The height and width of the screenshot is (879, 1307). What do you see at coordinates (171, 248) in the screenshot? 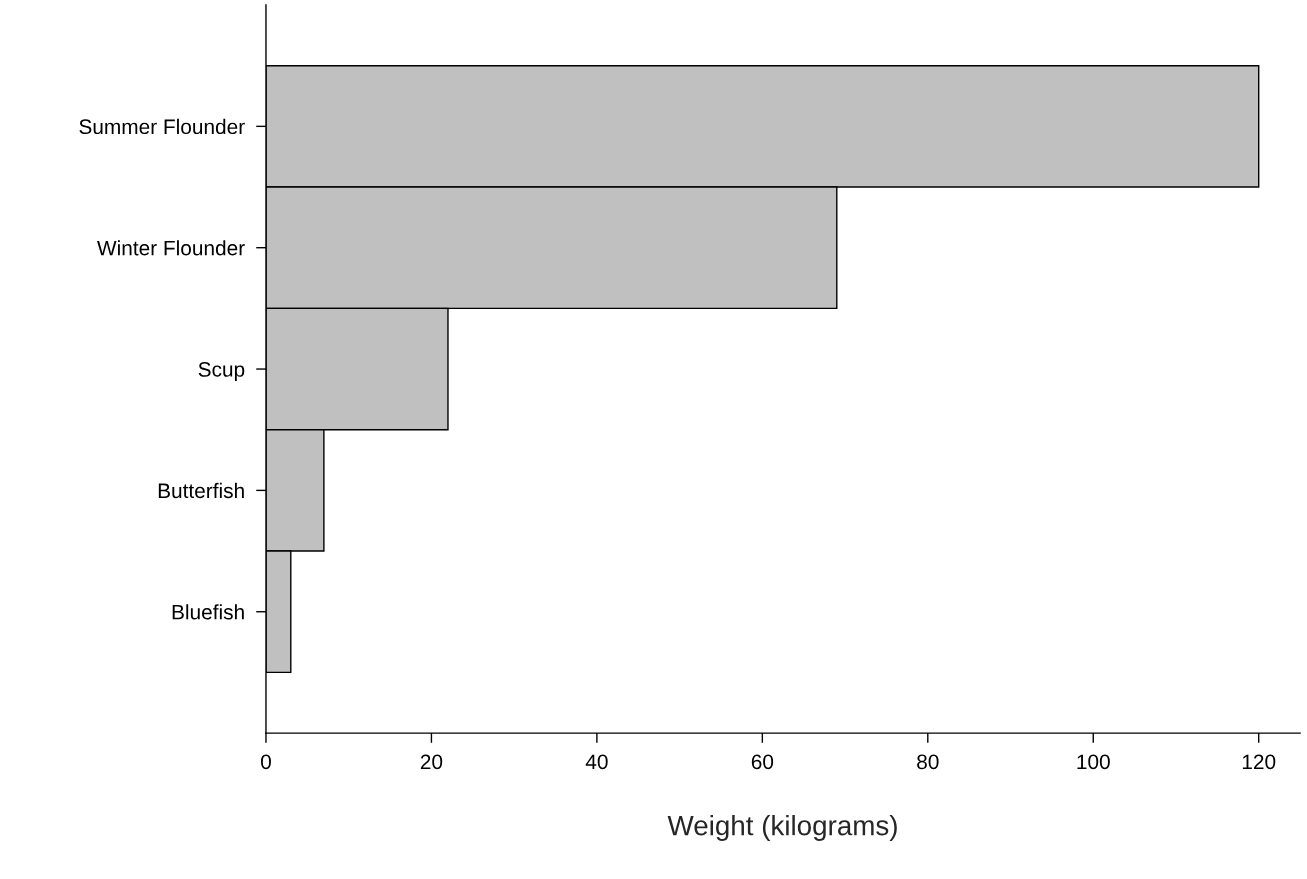
I see `y-tick-label: Winter Flounder` at bounding box center [171, 248].